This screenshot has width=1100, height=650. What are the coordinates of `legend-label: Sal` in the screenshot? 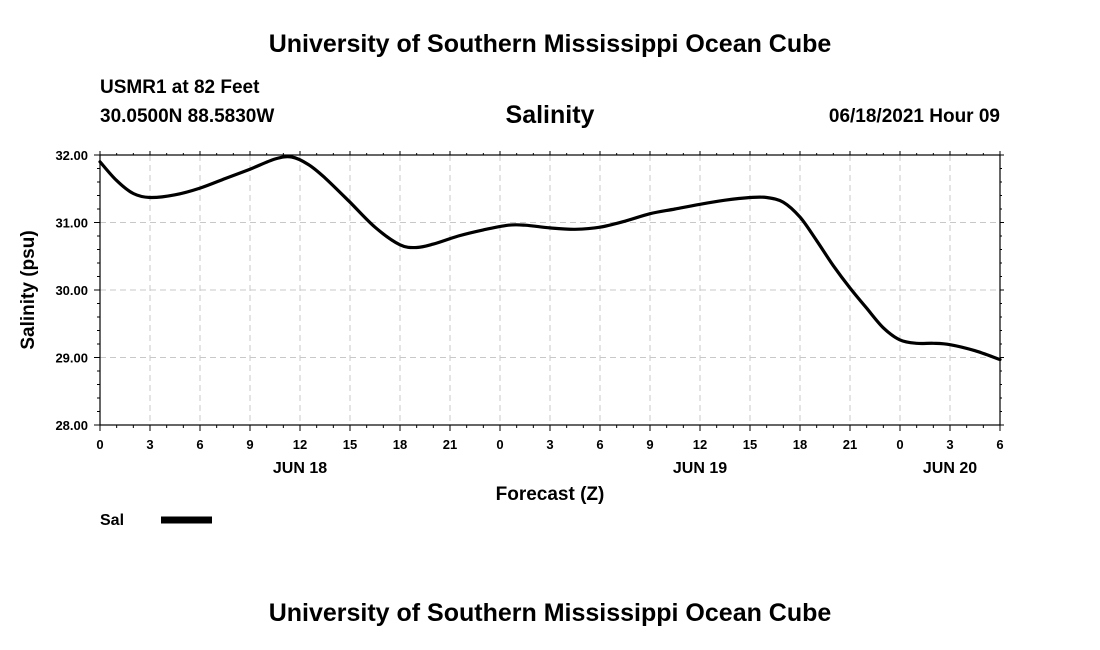 It's located at (112, 520).